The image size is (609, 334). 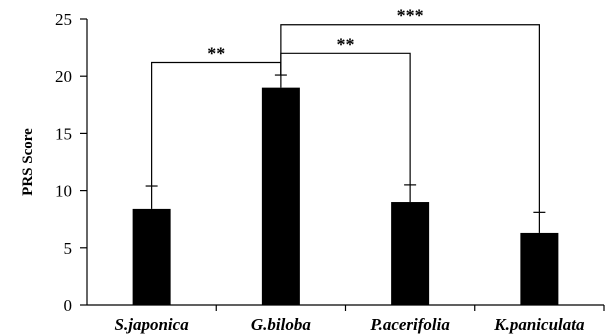 I want to click on y-tick-label: 15, so click(x=63, y=133).